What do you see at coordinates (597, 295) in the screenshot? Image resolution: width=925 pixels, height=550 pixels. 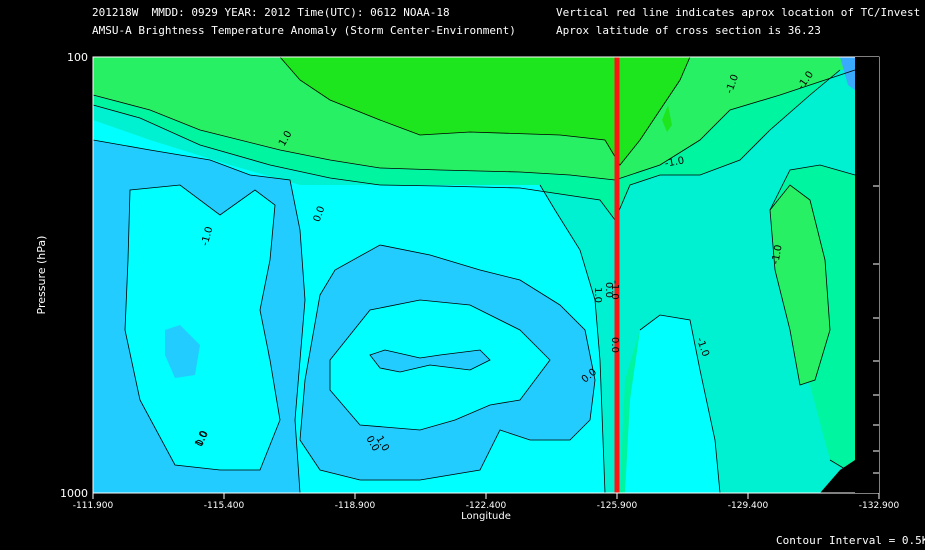 I see `contour-label: 1.0` at bounding box center [597, 295].